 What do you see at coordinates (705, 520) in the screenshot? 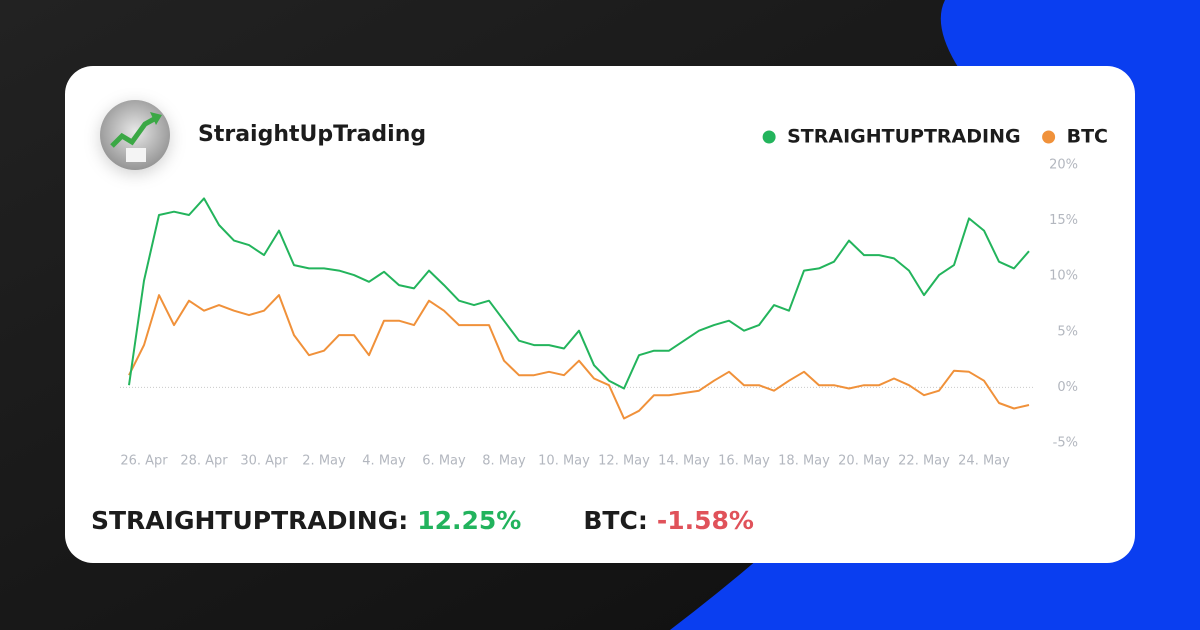
I see `summary-value: -1.58%` at bounding box center [705, 520].